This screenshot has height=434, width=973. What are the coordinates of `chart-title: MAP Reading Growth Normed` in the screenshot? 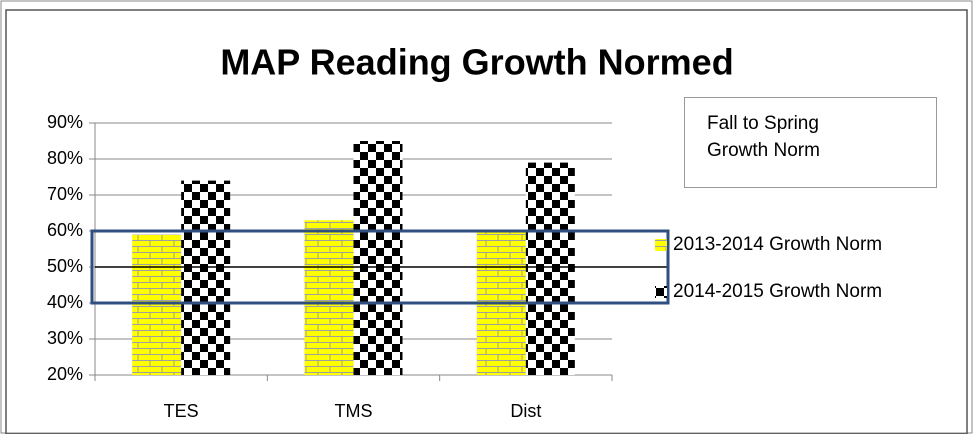 It's located at (476, 62).